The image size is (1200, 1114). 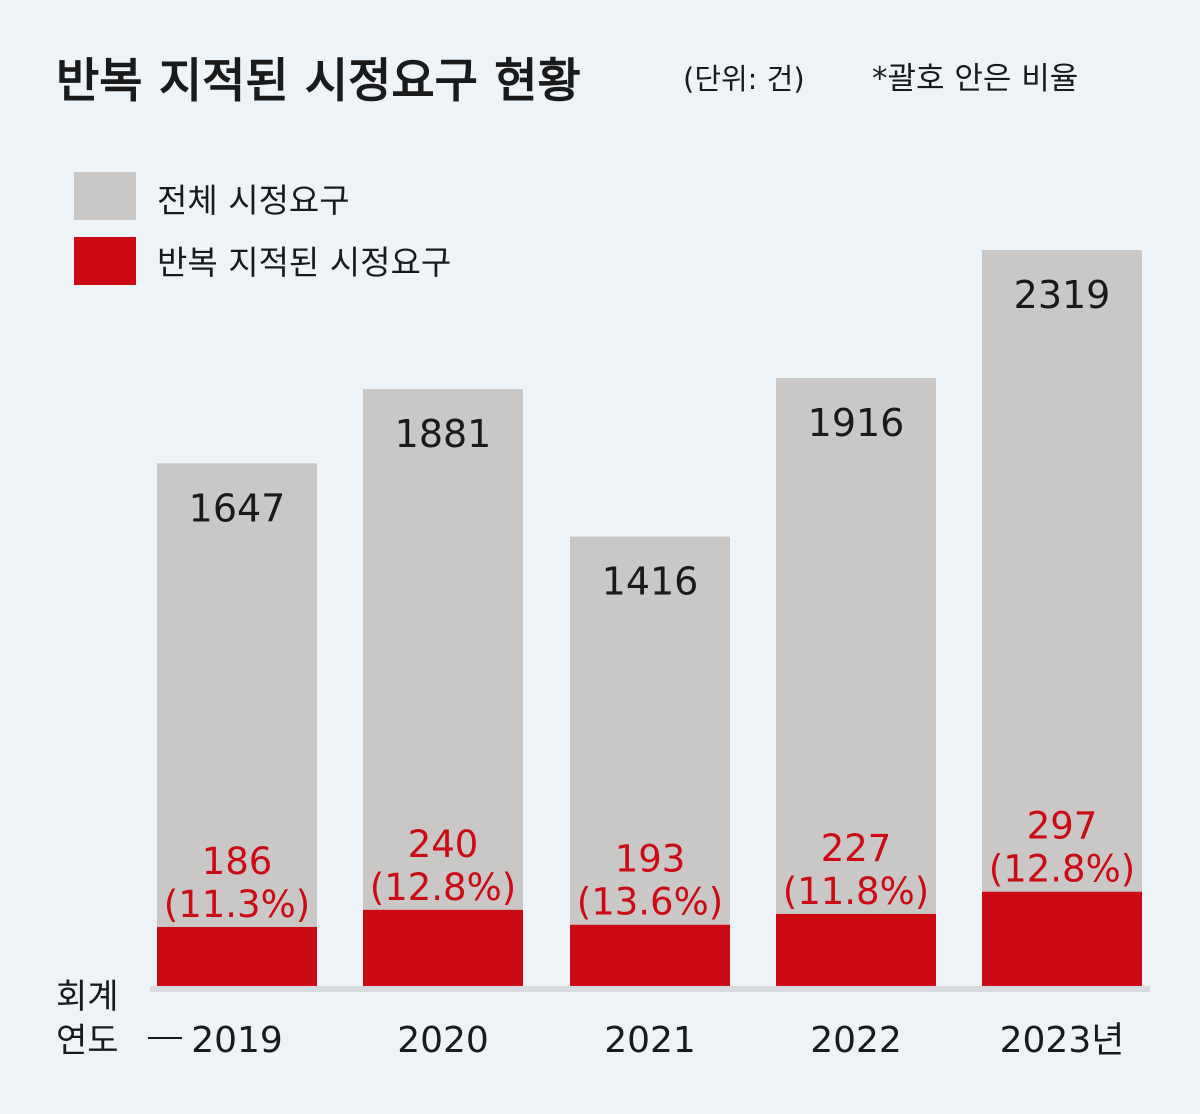 I want to click on bar-total-label-0: 1647, so click(x=237, y=508).